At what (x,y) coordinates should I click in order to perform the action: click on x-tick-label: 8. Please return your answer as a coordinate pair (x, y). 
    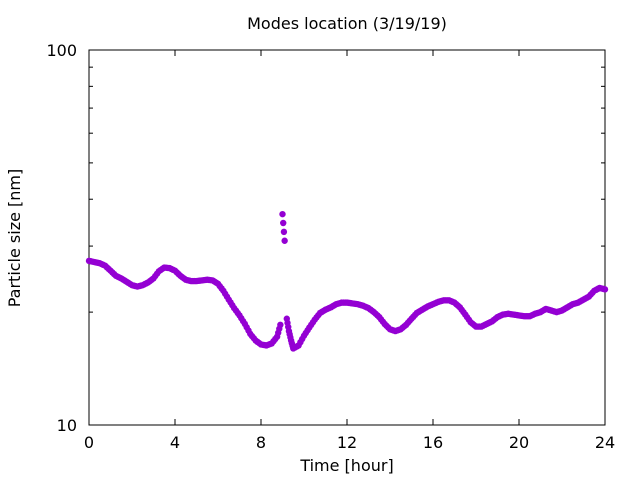
    Looking at the image, I should click on (261, 442).